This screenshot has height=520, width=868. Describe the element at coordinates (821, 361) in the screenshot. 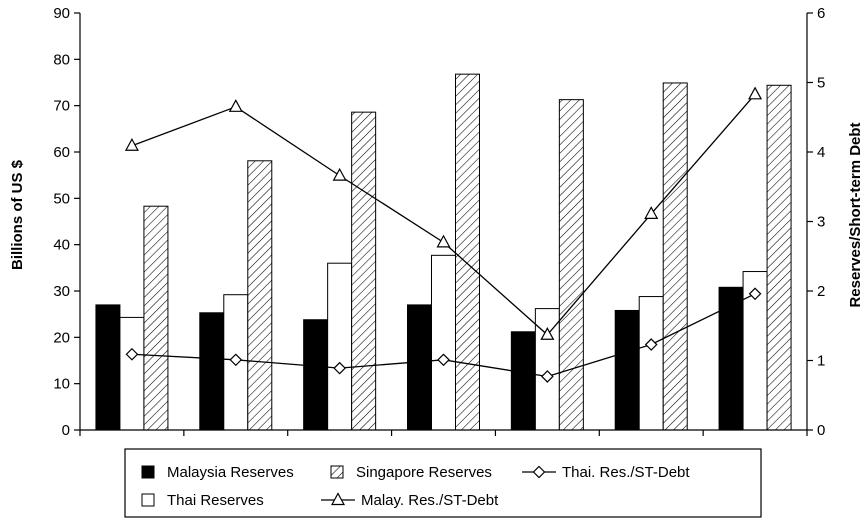

I see `y-tick-label-right: 1` at that location.